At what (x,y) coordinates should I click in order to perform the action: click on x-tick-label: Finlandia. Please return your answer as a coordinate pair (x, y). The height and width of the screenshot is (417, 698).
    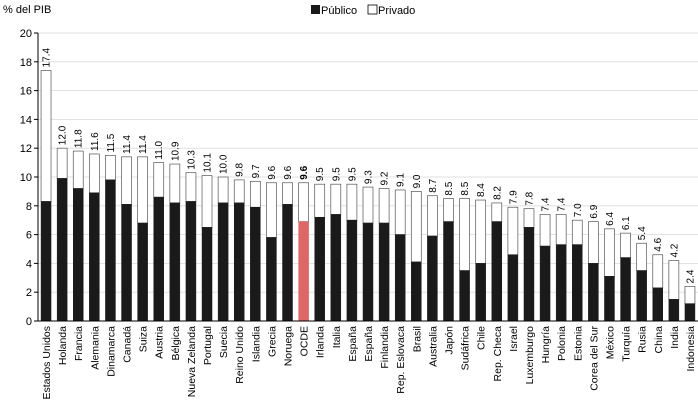
    Looking at the image, I should click on (385, 347).